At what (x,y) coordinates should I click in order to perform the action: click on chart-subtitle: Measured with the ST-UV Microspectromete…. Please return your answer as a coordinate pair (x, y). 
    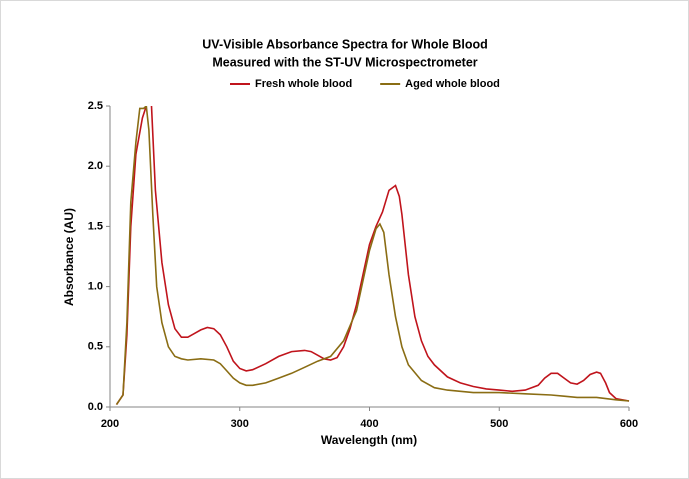
    Looking at the image, I should click on (344, 62).